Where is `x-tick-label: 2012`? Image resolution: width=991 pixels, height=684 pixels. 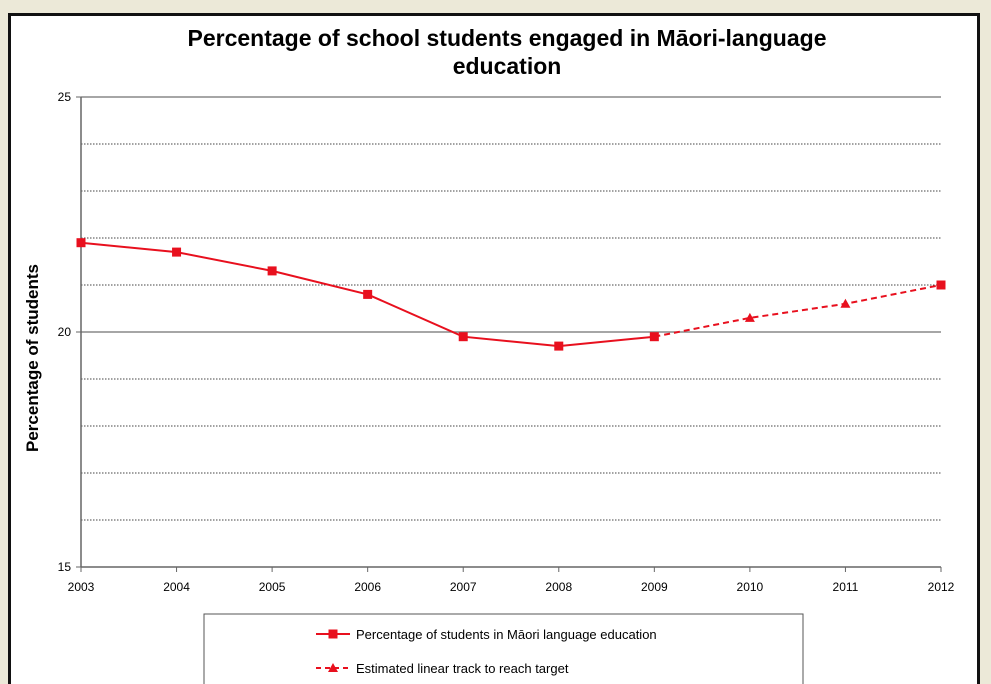 x-tick-label: 2012 is located at coordinates (941, 587).